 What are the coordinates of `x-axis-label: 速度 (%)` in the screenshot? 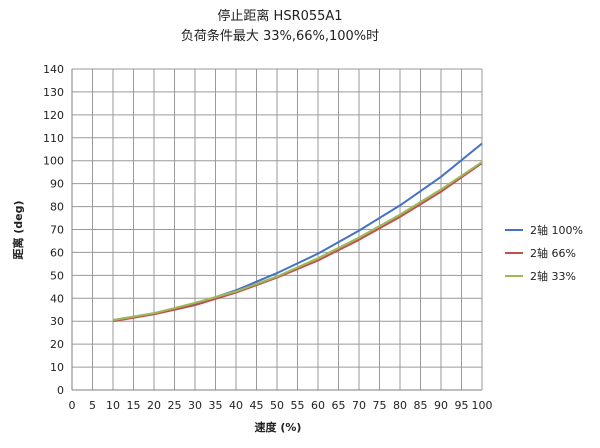 It's located at (278, 427).